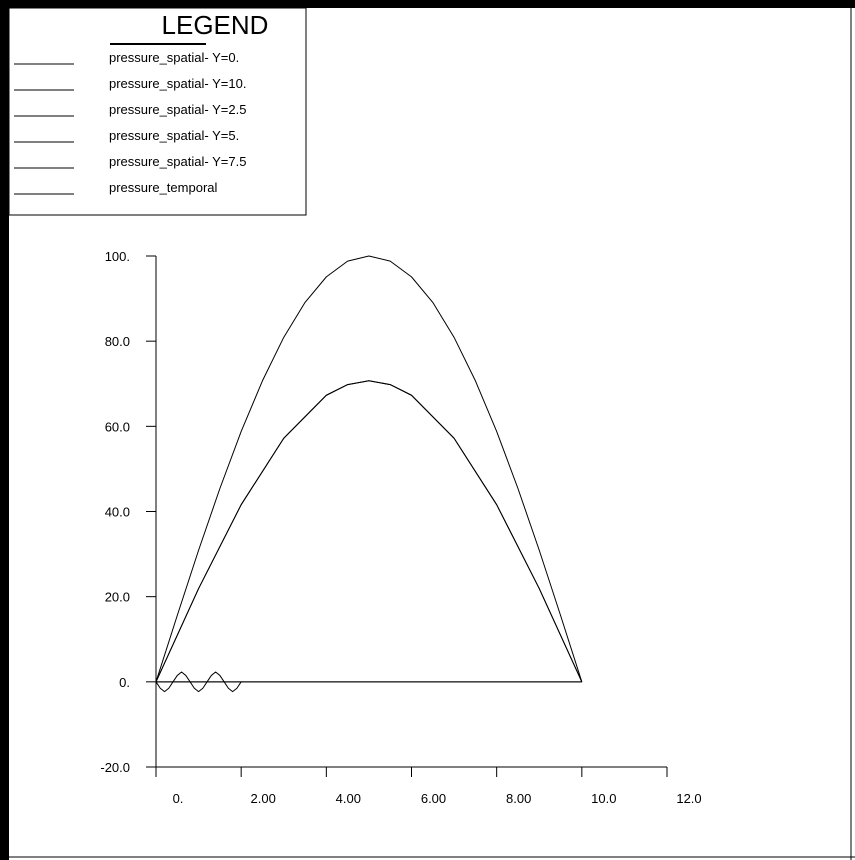 The width and height of the screenshot is (855, 860). Describe the element at coordinates (688, 798) in the screenshot. I see `x-tick-label: 12.0` at that location.